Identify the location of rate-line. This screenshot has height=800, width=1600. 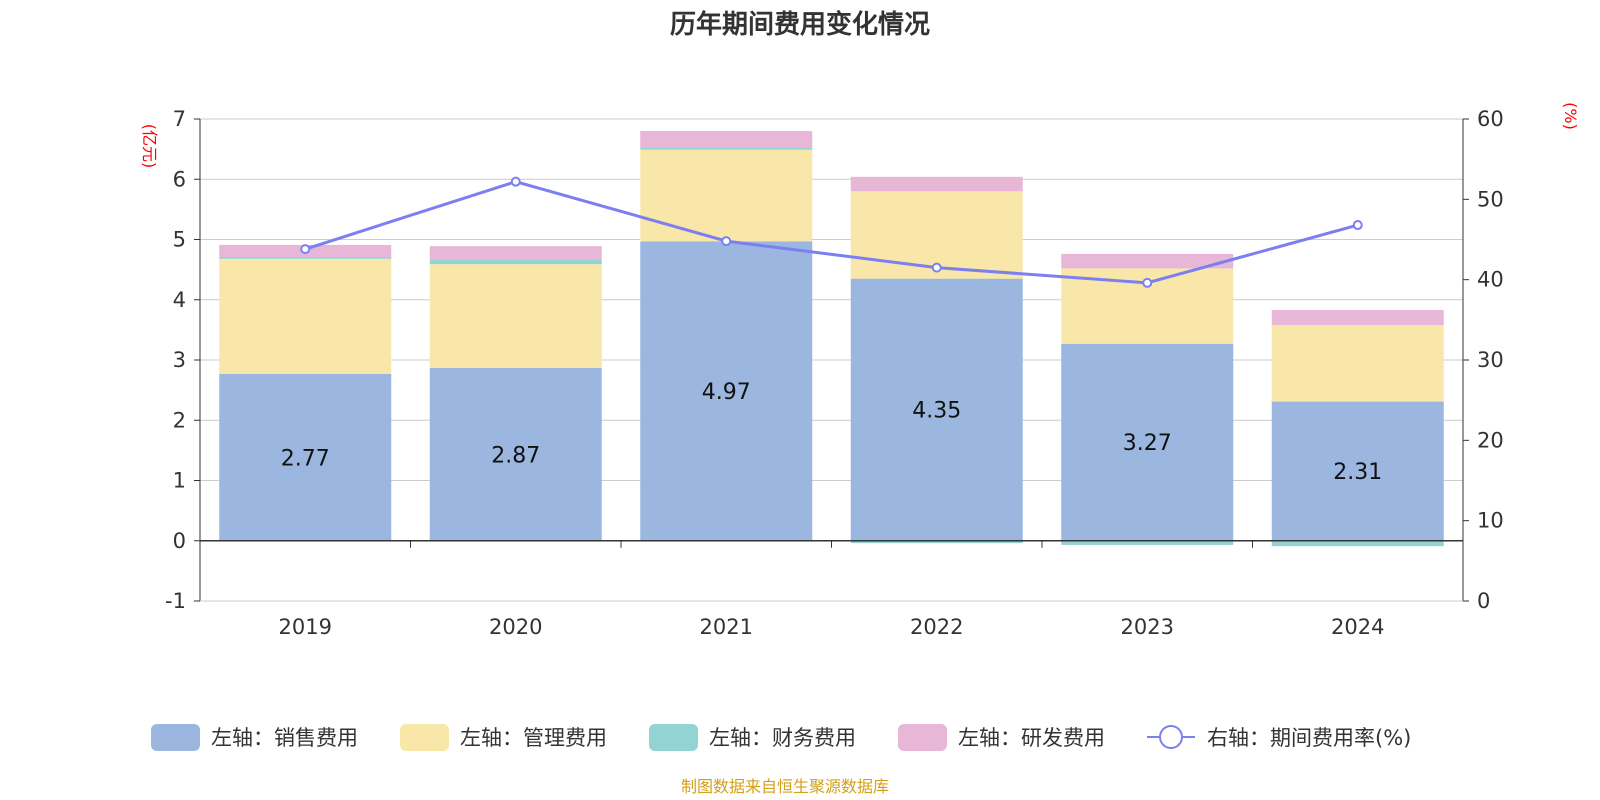
(831, 232).